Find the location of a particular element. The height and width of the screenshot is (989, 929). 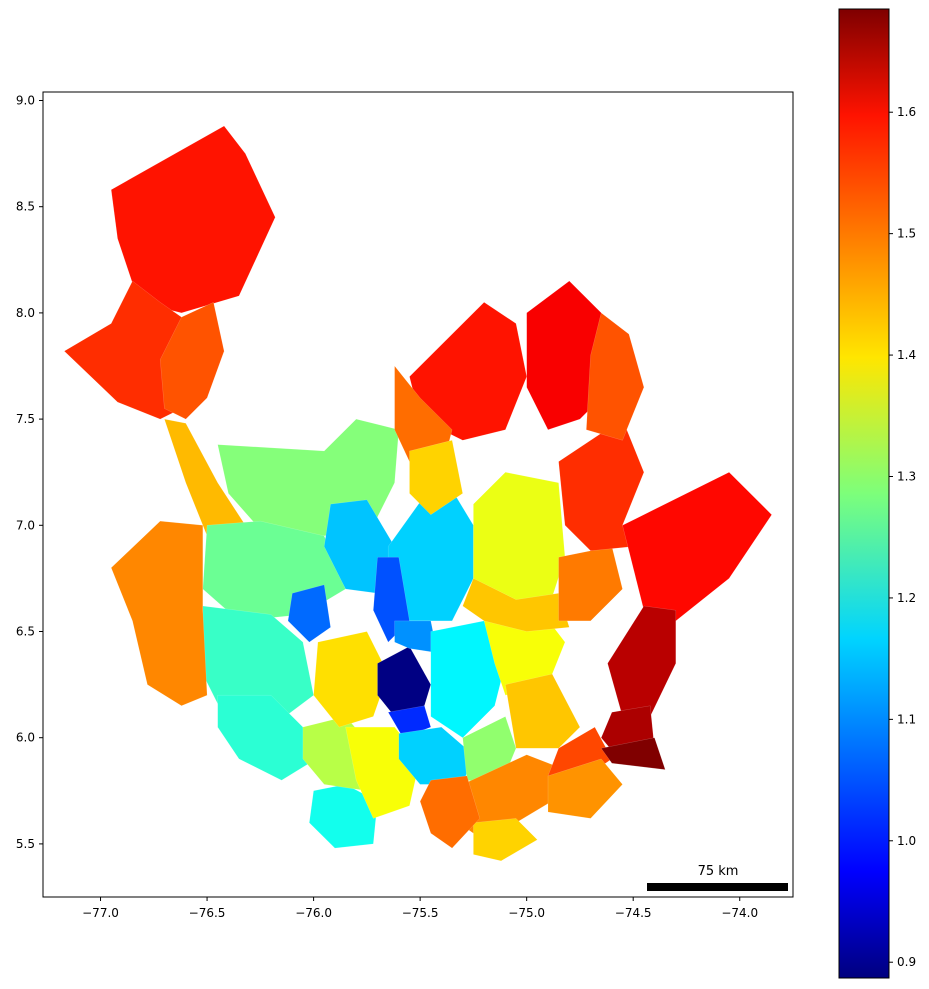

region-bajo-cauca-orange is located at coordinates (615, 376).